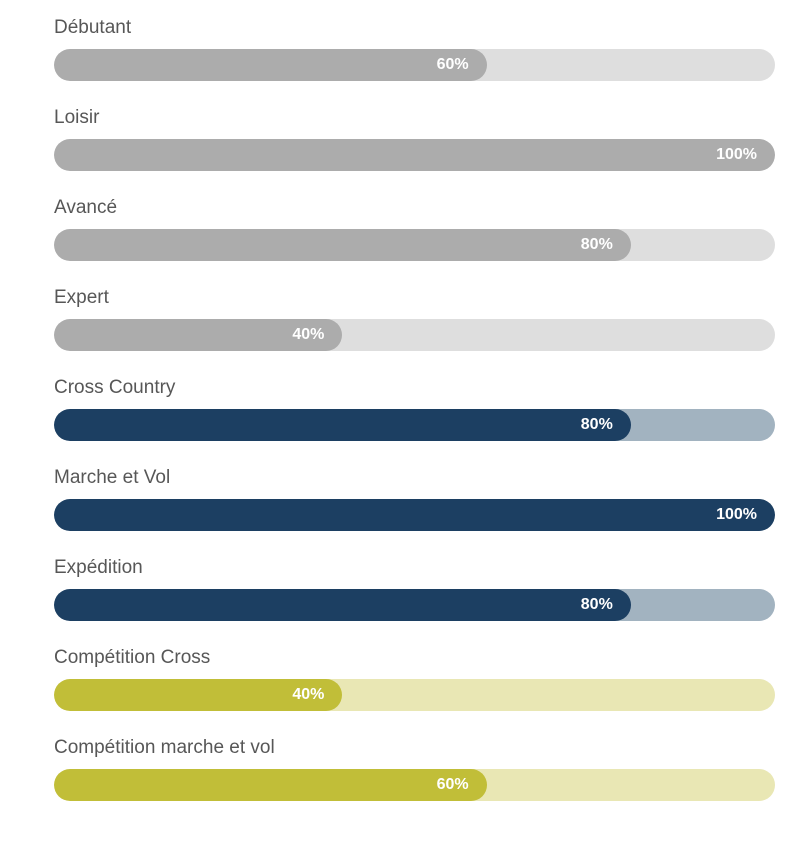 This screenshot has width=803, height=861. I want to click on skill-item-loisir: Loisir 100%, so click(414, 151).